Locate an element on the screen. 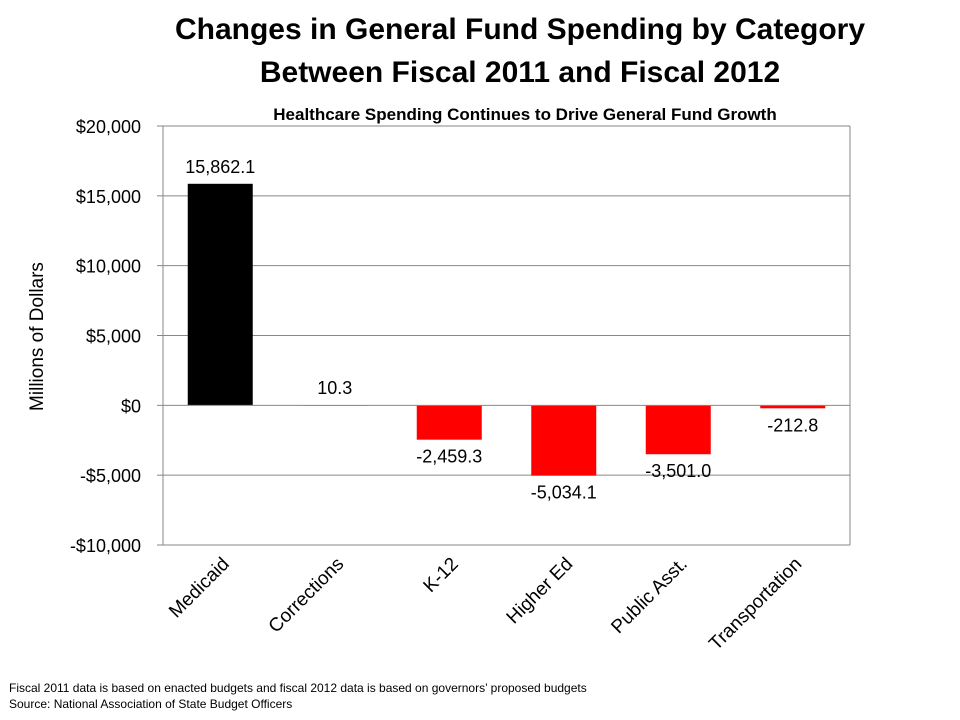 The width and height of the screenshot is (960, 720). data-label: -212.8 is located at coordinates (792, 425).